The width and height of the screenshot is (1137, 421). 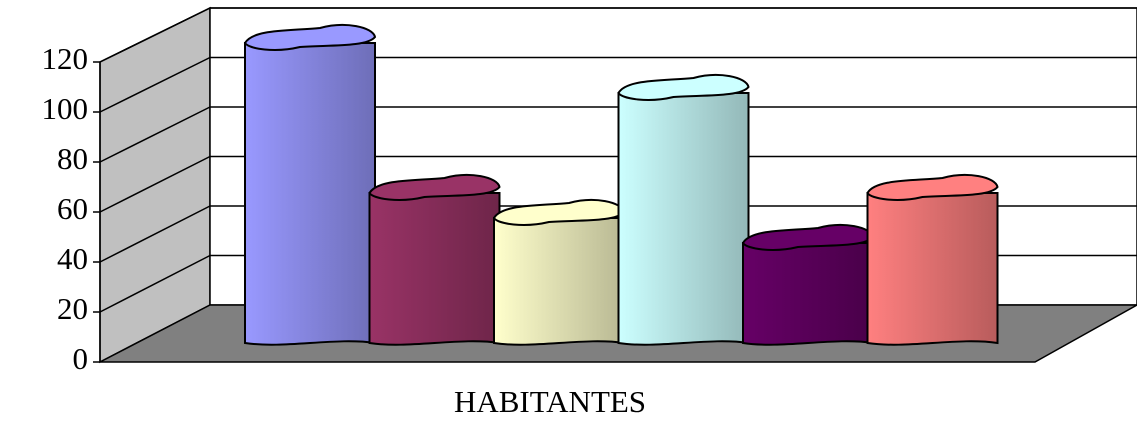 I want to click on y-tick-label: 0, so click(x=81, y=358).